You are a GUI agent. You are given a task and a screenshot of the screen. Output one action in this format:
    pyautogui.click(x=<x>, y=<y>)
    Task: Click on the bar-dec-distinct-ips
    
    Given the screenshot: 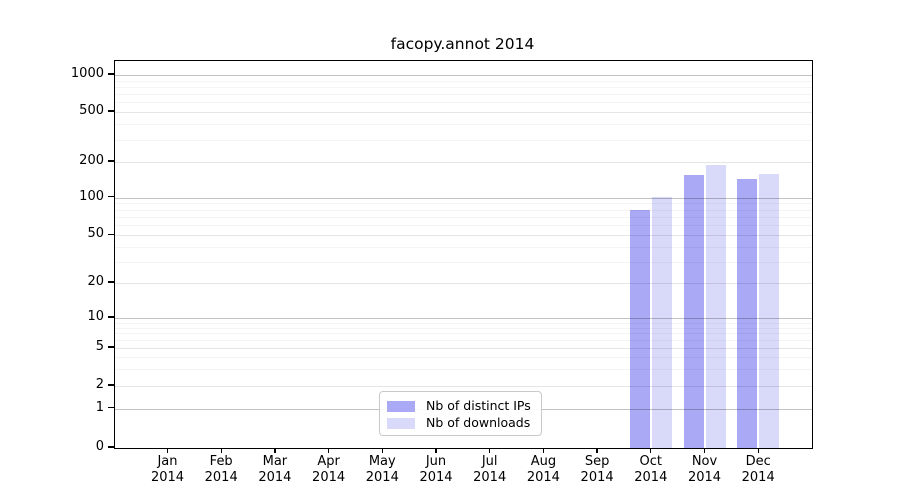 What is the action you would take?
    pyautogui.click(x=747, y=313)
    